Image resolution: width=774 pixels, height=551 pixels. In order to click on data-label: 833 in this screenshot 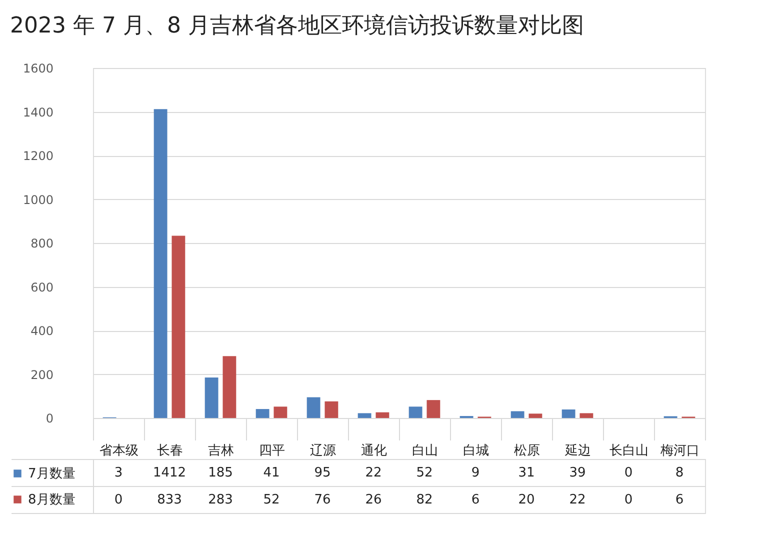, I will do `click(169, 500)`.